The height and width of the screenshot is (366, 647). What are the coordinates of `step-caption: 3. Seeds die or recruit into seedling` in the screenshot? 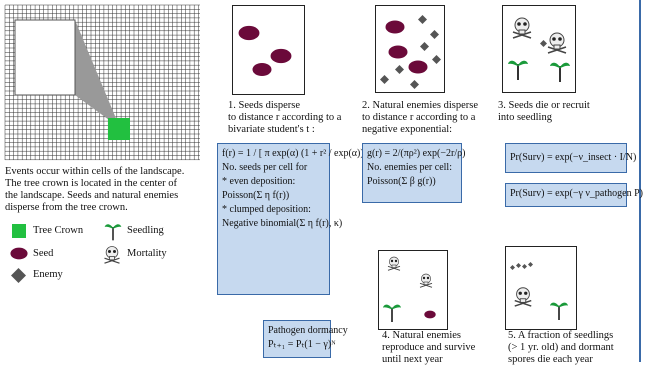 It's located at (544, 112).